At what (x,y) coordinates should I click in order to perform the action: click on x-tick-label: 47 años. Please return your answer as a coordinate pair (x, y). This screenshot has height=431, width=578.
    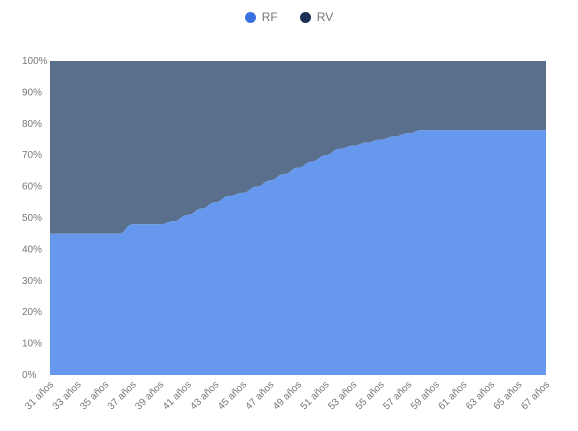
    Looking at the image, I should click on (260, 395).